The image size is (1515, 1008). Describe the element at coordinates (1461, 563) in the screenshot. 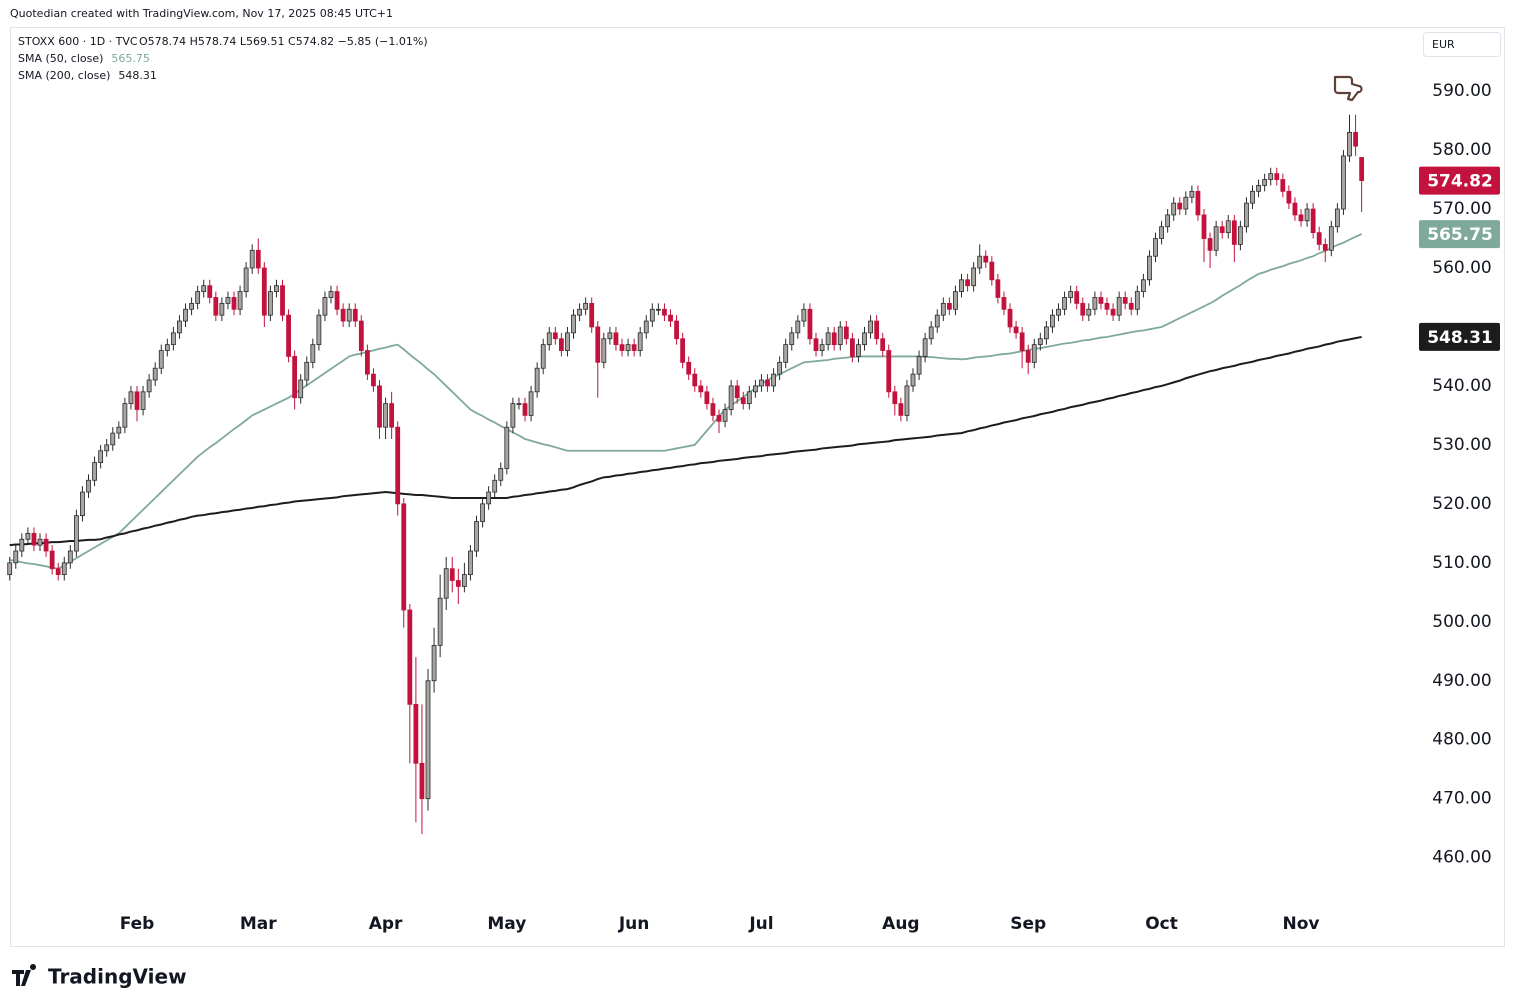

I see `y-tick-label: 510.00` at that location.